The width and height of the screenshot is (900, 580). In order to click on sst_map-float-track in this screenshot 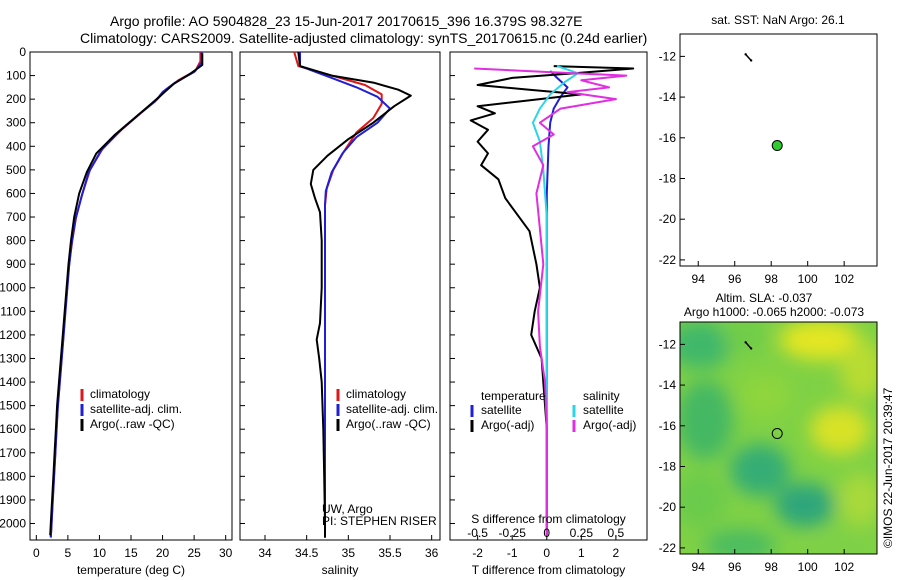, I will do `click(748, 57)`.